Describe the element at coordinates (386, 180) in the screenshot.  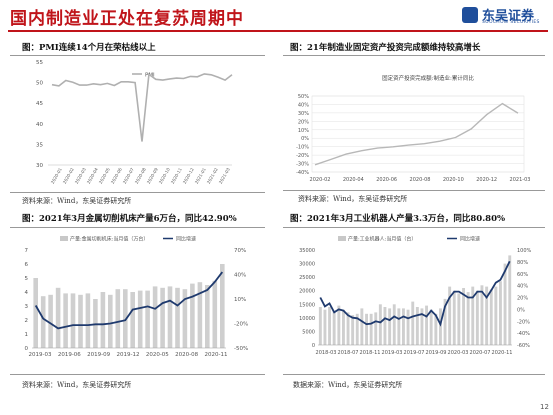
I see `x-tick-label: 2020-06` at that location.